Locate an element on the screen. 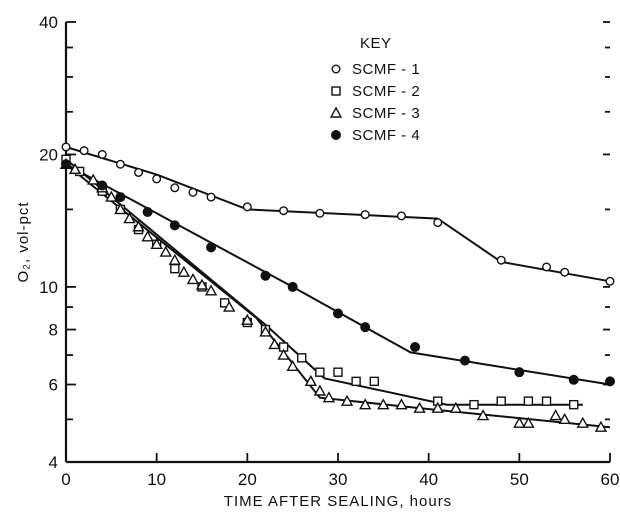 The height and width of the screenshot is (514, 620). legend-label-series-4: SCMF - 4 is located at coordinates (386, 135).